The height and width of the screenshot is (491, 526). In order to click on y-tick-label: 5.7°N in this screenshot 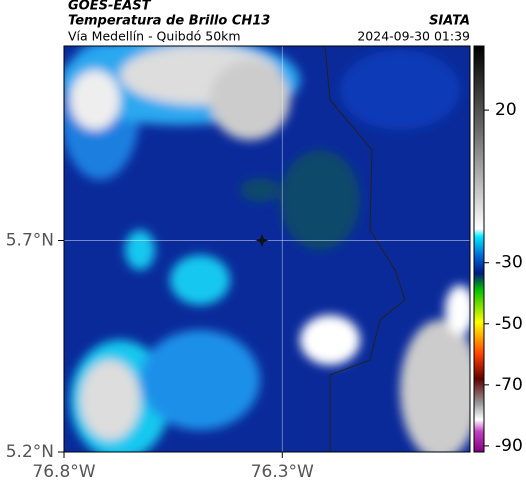, I will do `click(30, 241)`.